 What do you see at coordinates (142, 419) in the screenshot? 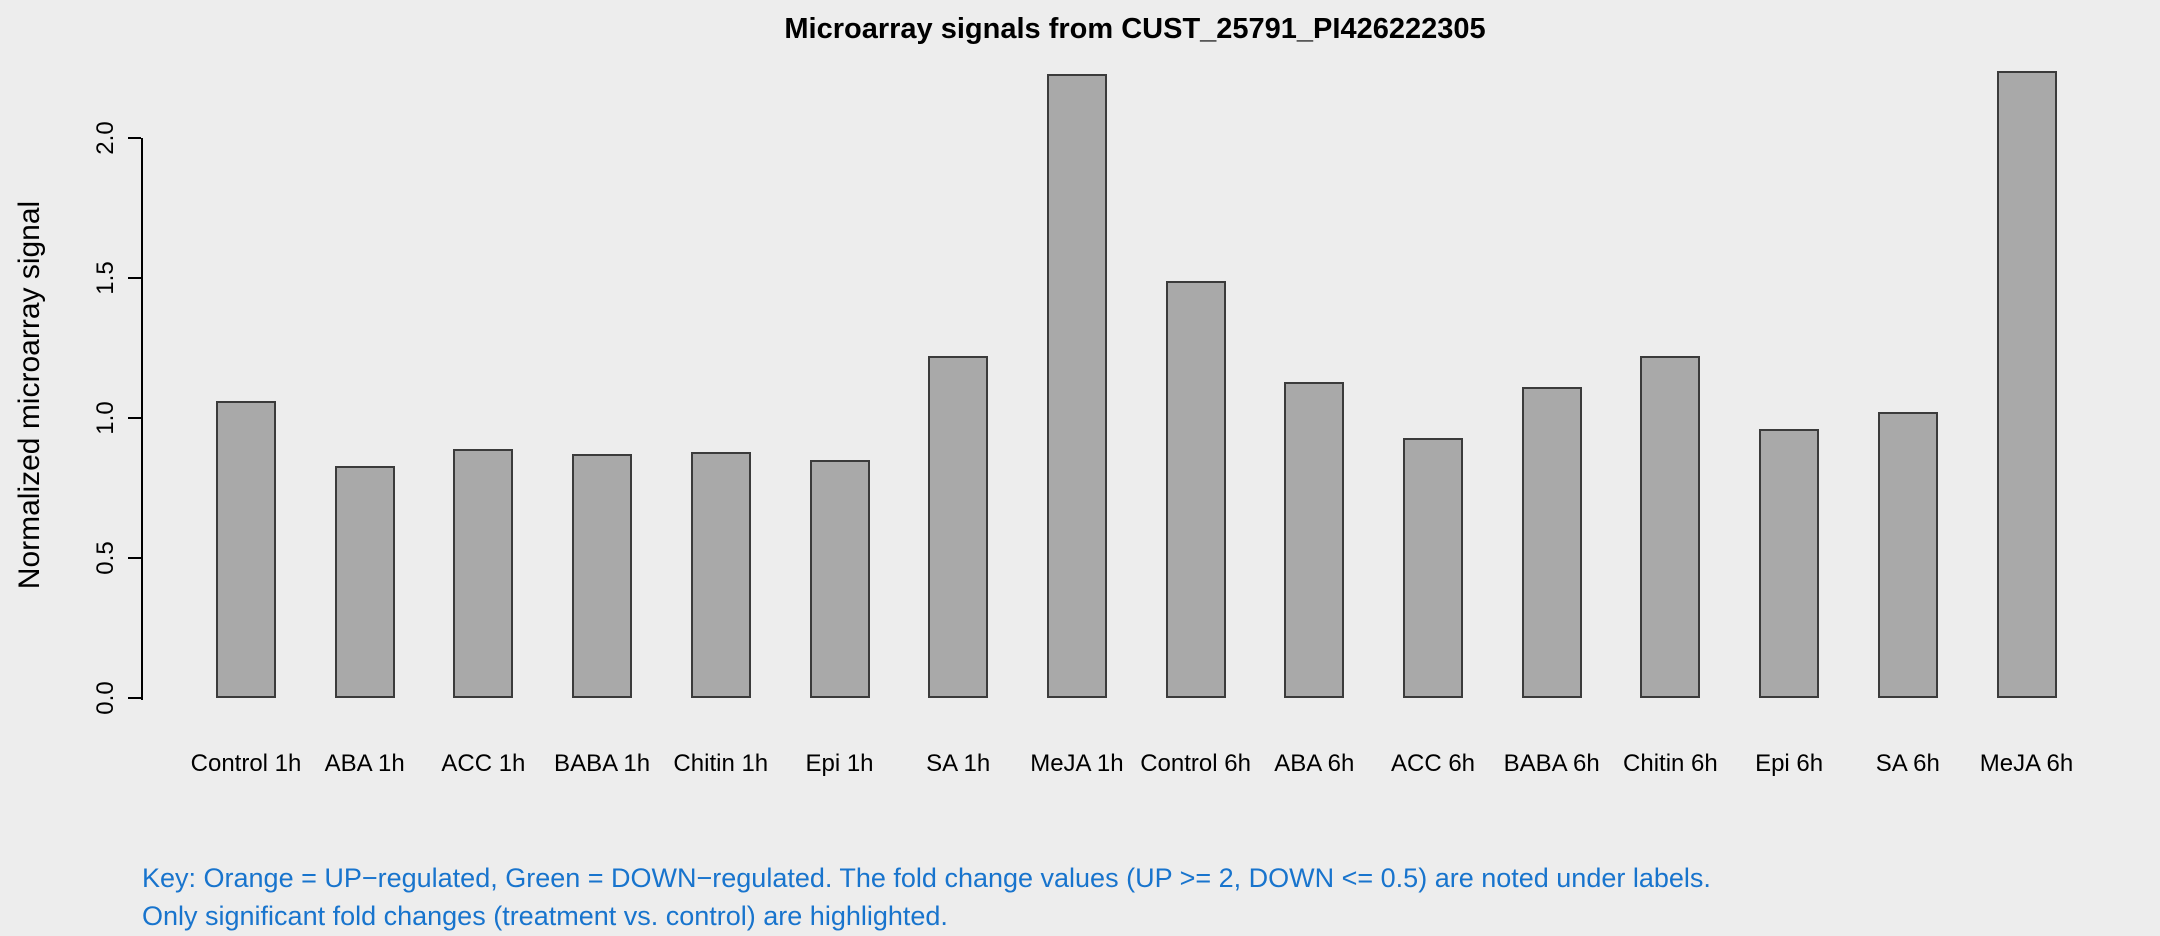
I see `y-axis-line` at bounding box center [142, 419].